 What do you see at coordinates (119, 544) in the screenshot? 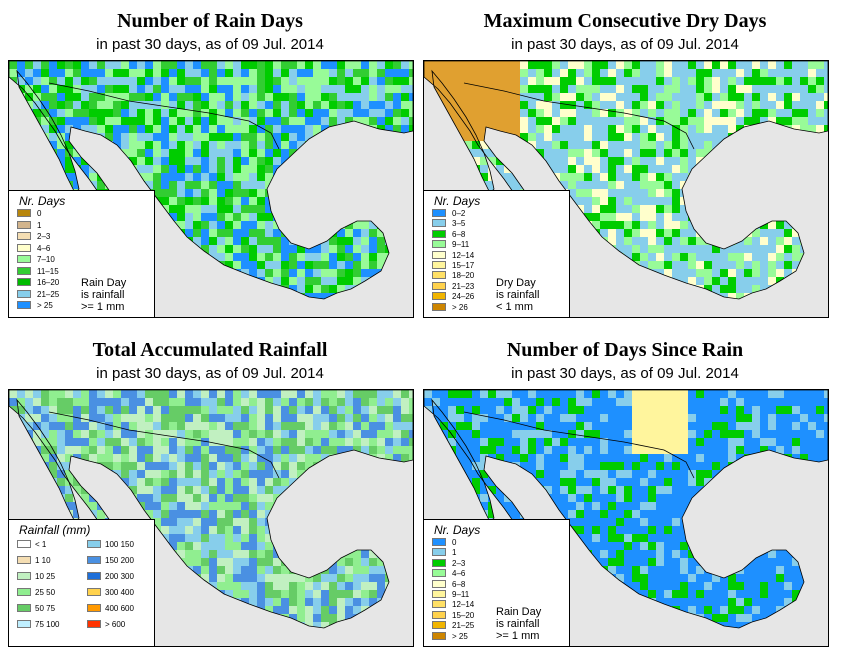
I see `legend-label: 100 150` at bounding box center [119, 544].